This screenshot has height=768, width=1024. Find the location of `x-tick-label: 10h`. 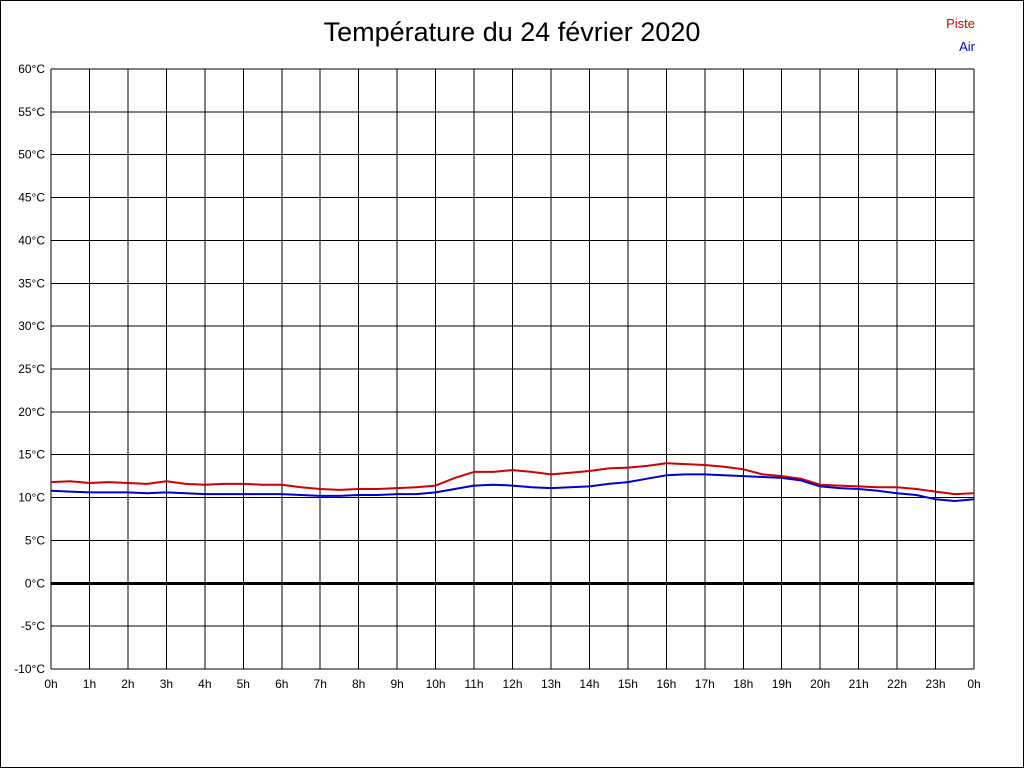

x-tick-label: 10h is located at coordinates (436, 684).